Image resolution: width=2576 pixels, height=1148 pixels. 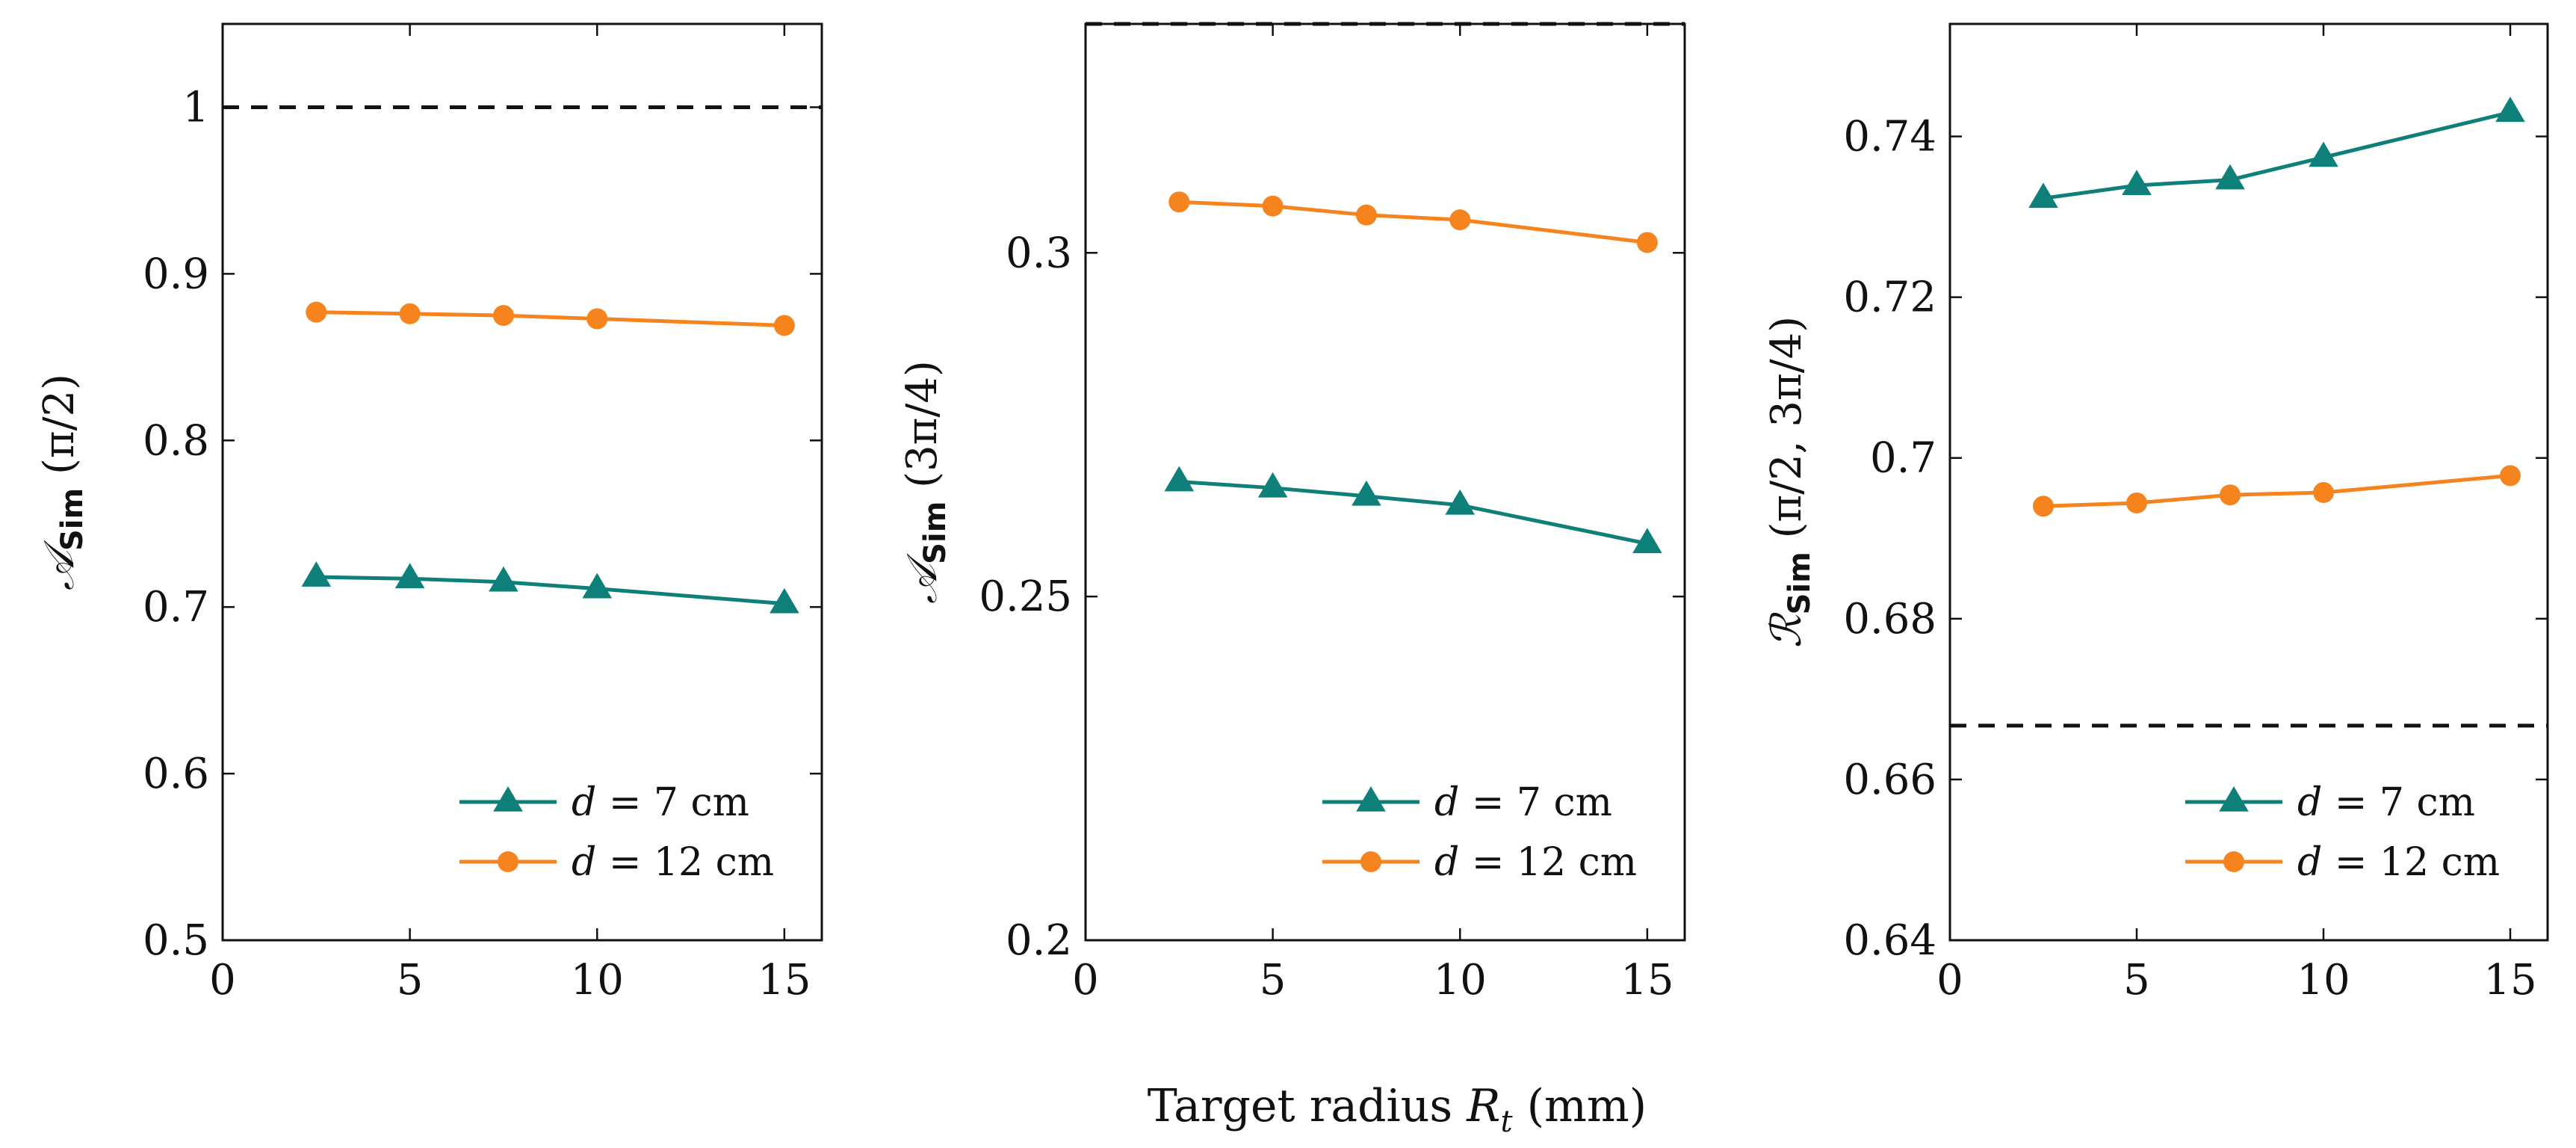 I want to click on y-tick-label: 0.9, so click(x=176, y=274).